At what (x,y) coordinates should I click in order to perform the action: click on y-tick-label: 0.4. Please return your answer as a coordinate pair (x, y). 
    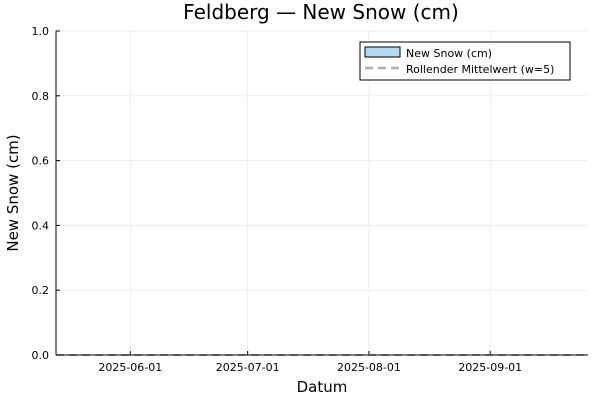
    Looking at the image, I should click on (41, 225).